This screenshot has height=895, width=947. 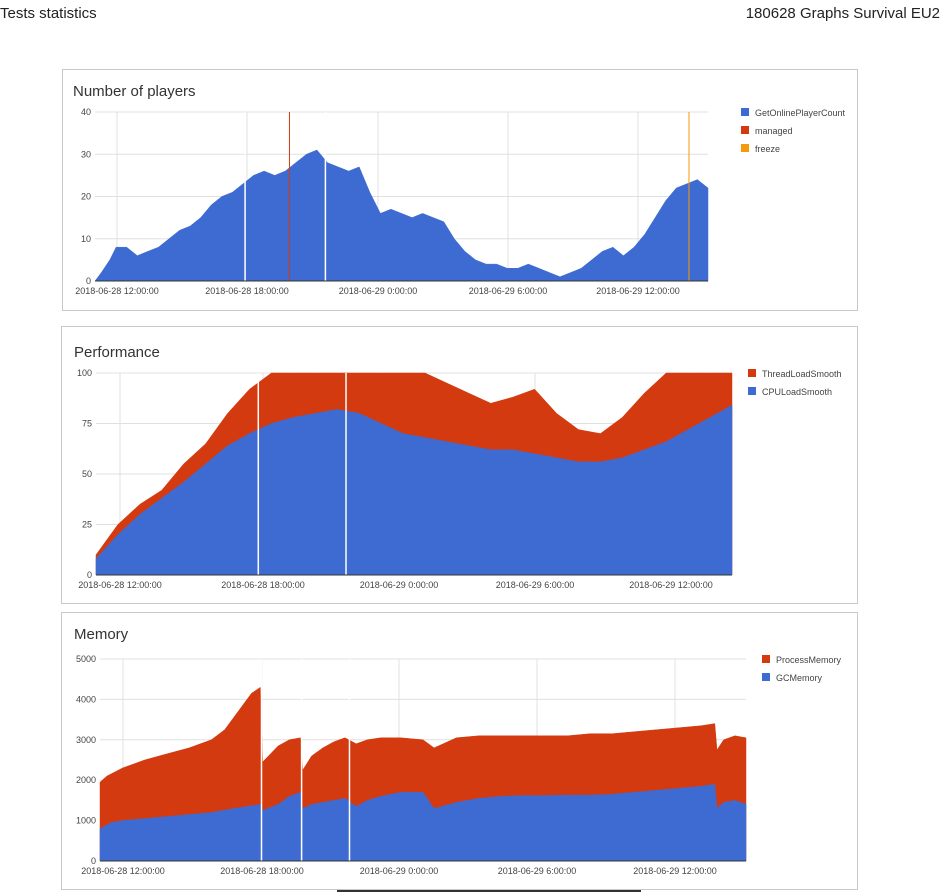 What do you see at coordinates (101, 634) in the screenshot?
I see `chart-title: Memory` at bounding box center [101, 634].